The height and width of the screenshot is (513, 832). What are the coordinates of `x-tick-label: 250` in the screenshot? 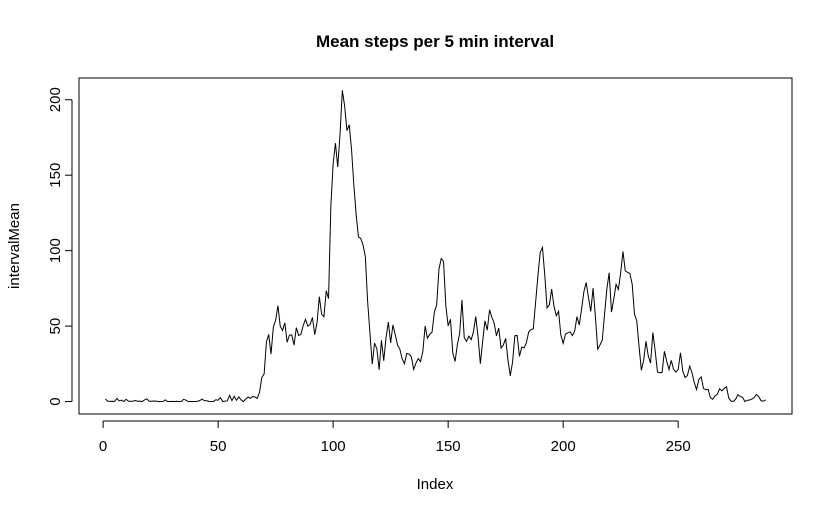 It's located at (678, 446).